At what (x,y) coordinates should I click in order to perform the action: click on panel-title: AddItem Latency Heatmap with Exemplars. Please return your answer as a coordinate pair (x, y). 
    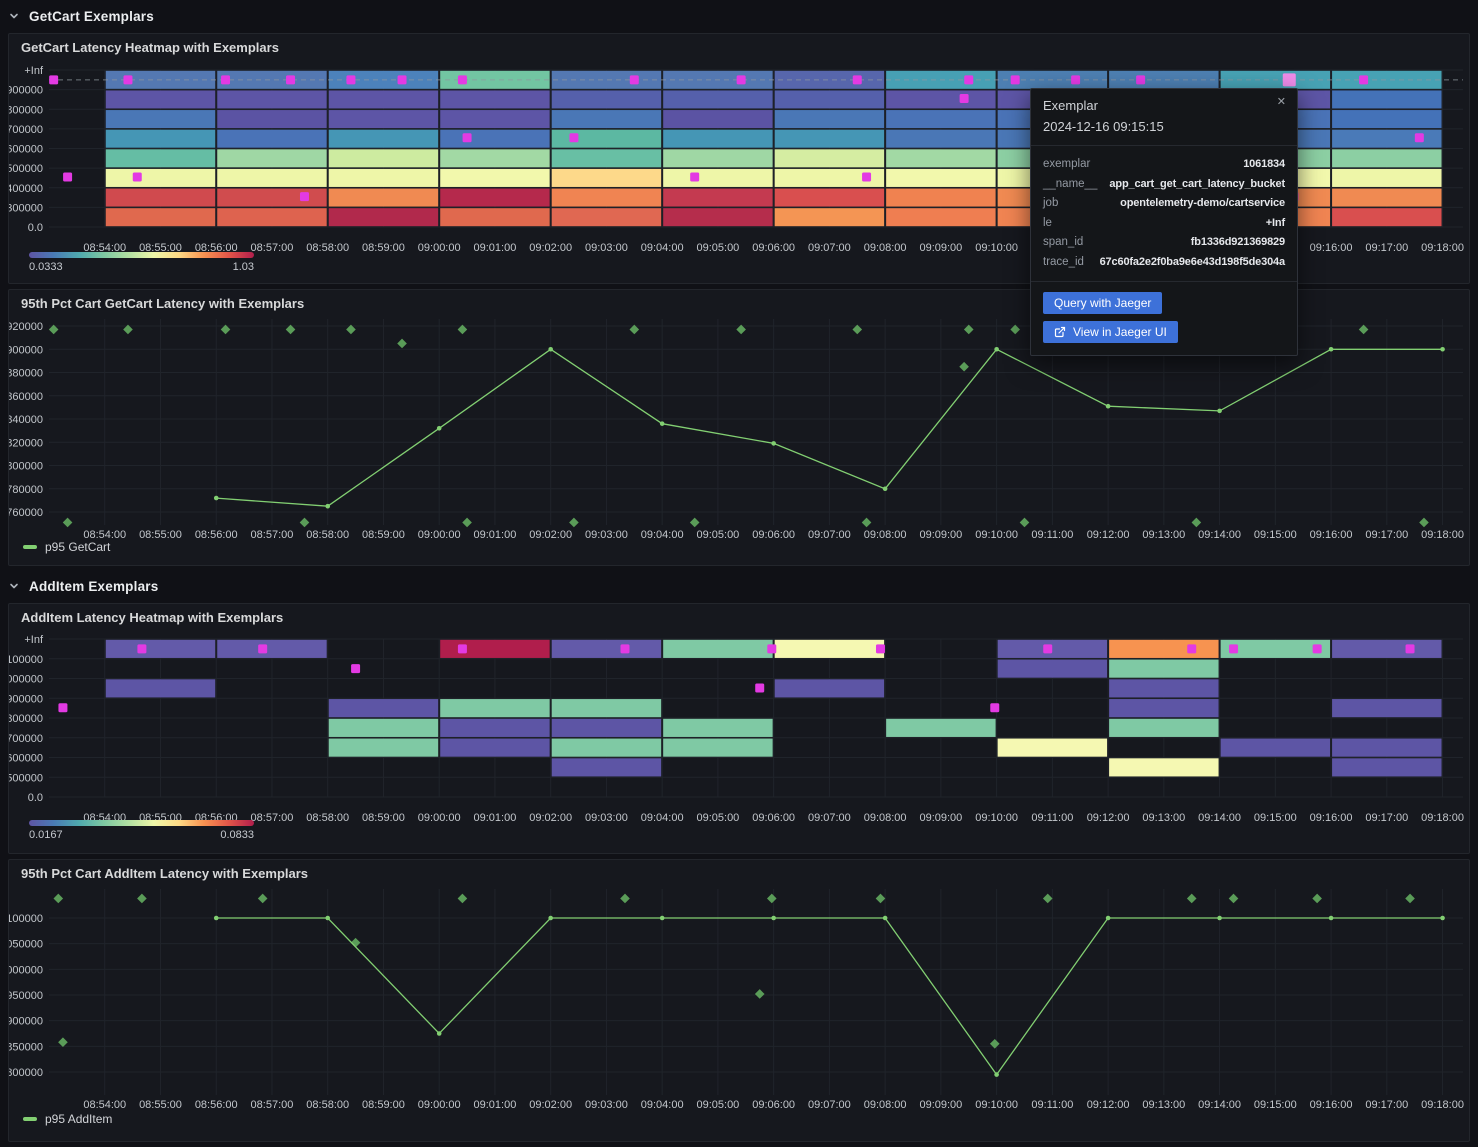
    Looking at the image, I should click on (152, 617).